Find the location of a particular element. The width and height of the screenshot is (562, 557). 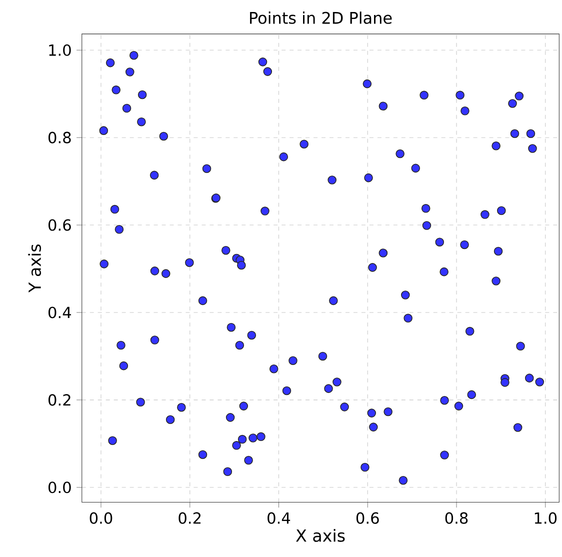

x-tick-label: 1.0 is located at coordinates (545, 518).